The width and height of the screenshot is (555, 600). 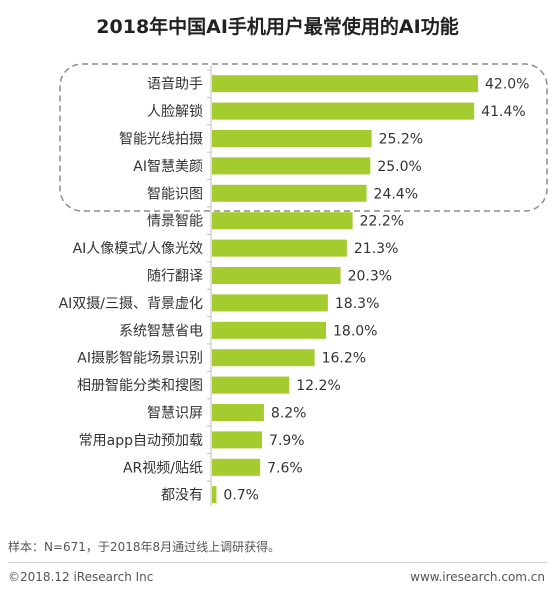 I want to click on copyright-text: ©2018.12 iResearch Inc, so click(x=81, y=577).